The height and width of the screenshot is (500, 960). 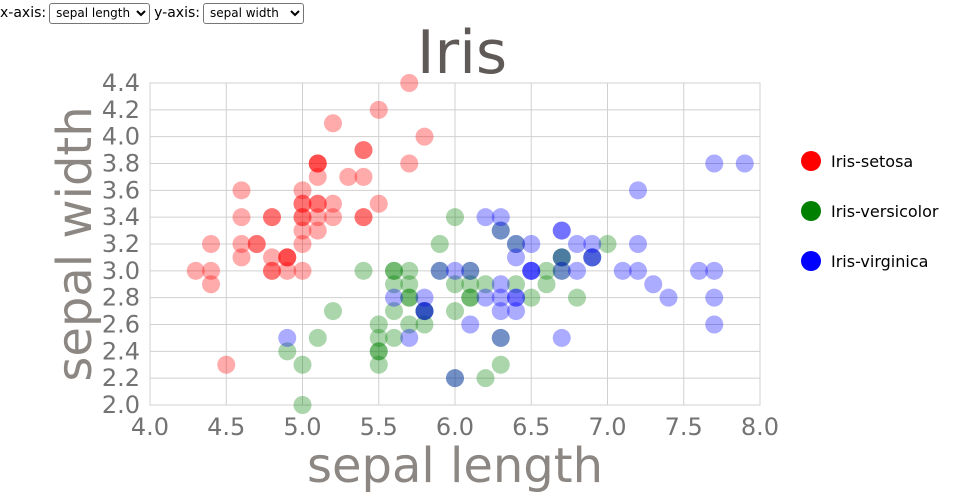 I want to click on x-tick-label: 5.0, so click(x=302, y=427).